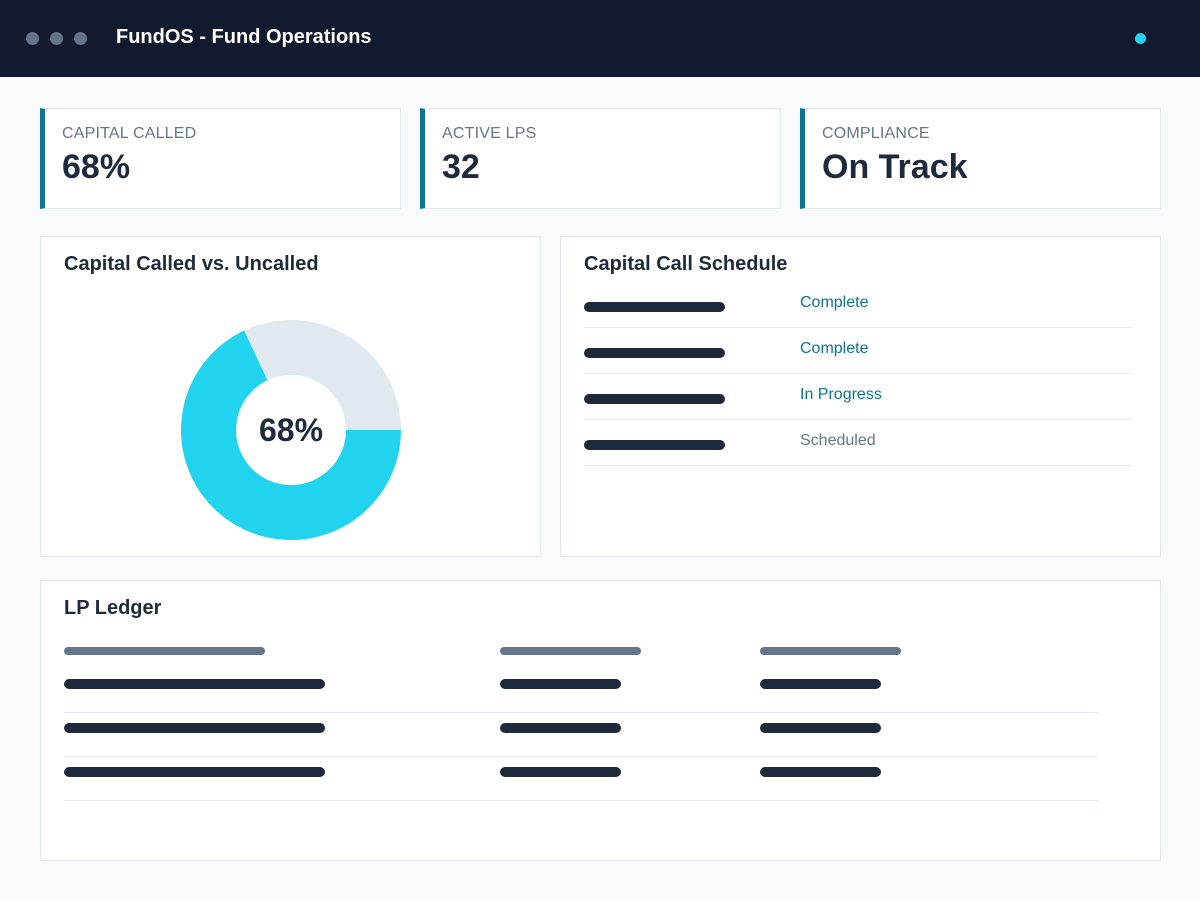 Image resolution: width=1200 pixels, height=900 pixels. Describe the element at coordinates (244, 37) in the screenshot. I see `app-title: FundOS - Fund Operations` at that location.